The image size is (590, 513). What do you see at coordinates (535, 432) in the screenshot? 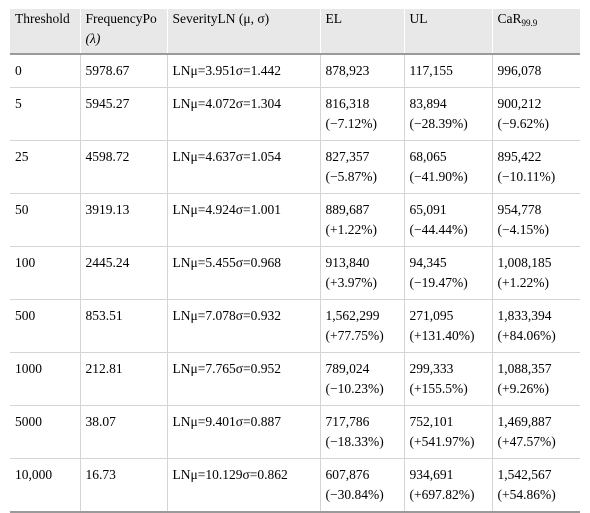
I see `cell-car: 1,469,887 (+47.57%)` at bounding box center [535, 432].